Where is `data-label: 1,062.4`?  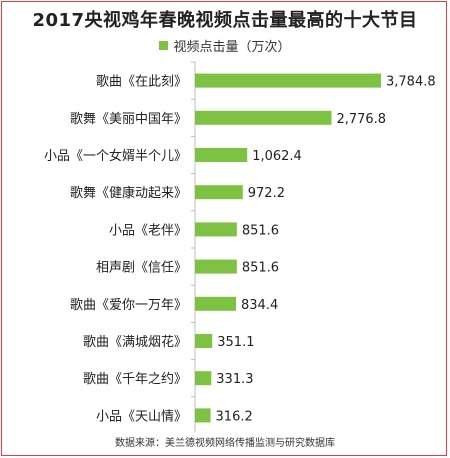
data-label: 1,062.4 is located at coordinates (277, 156).